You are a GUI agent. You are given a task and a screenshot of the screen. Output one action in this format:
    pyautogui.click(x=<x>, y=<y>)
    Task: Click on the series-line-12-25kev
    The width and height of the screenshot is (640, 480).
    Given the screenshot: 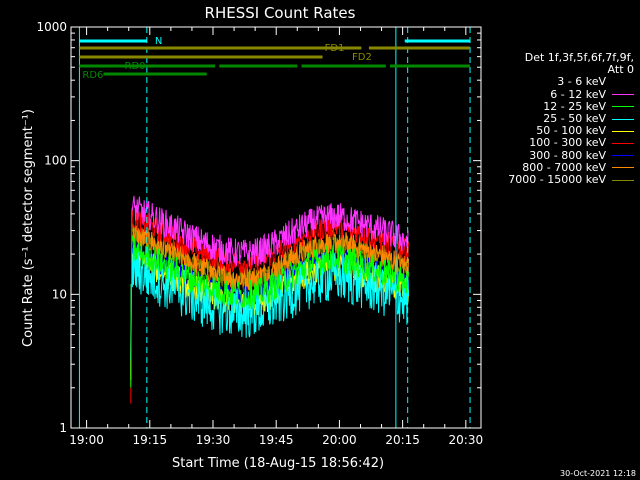 What is the action you would take?
    pyautogui.click(x=269, y=311)
    